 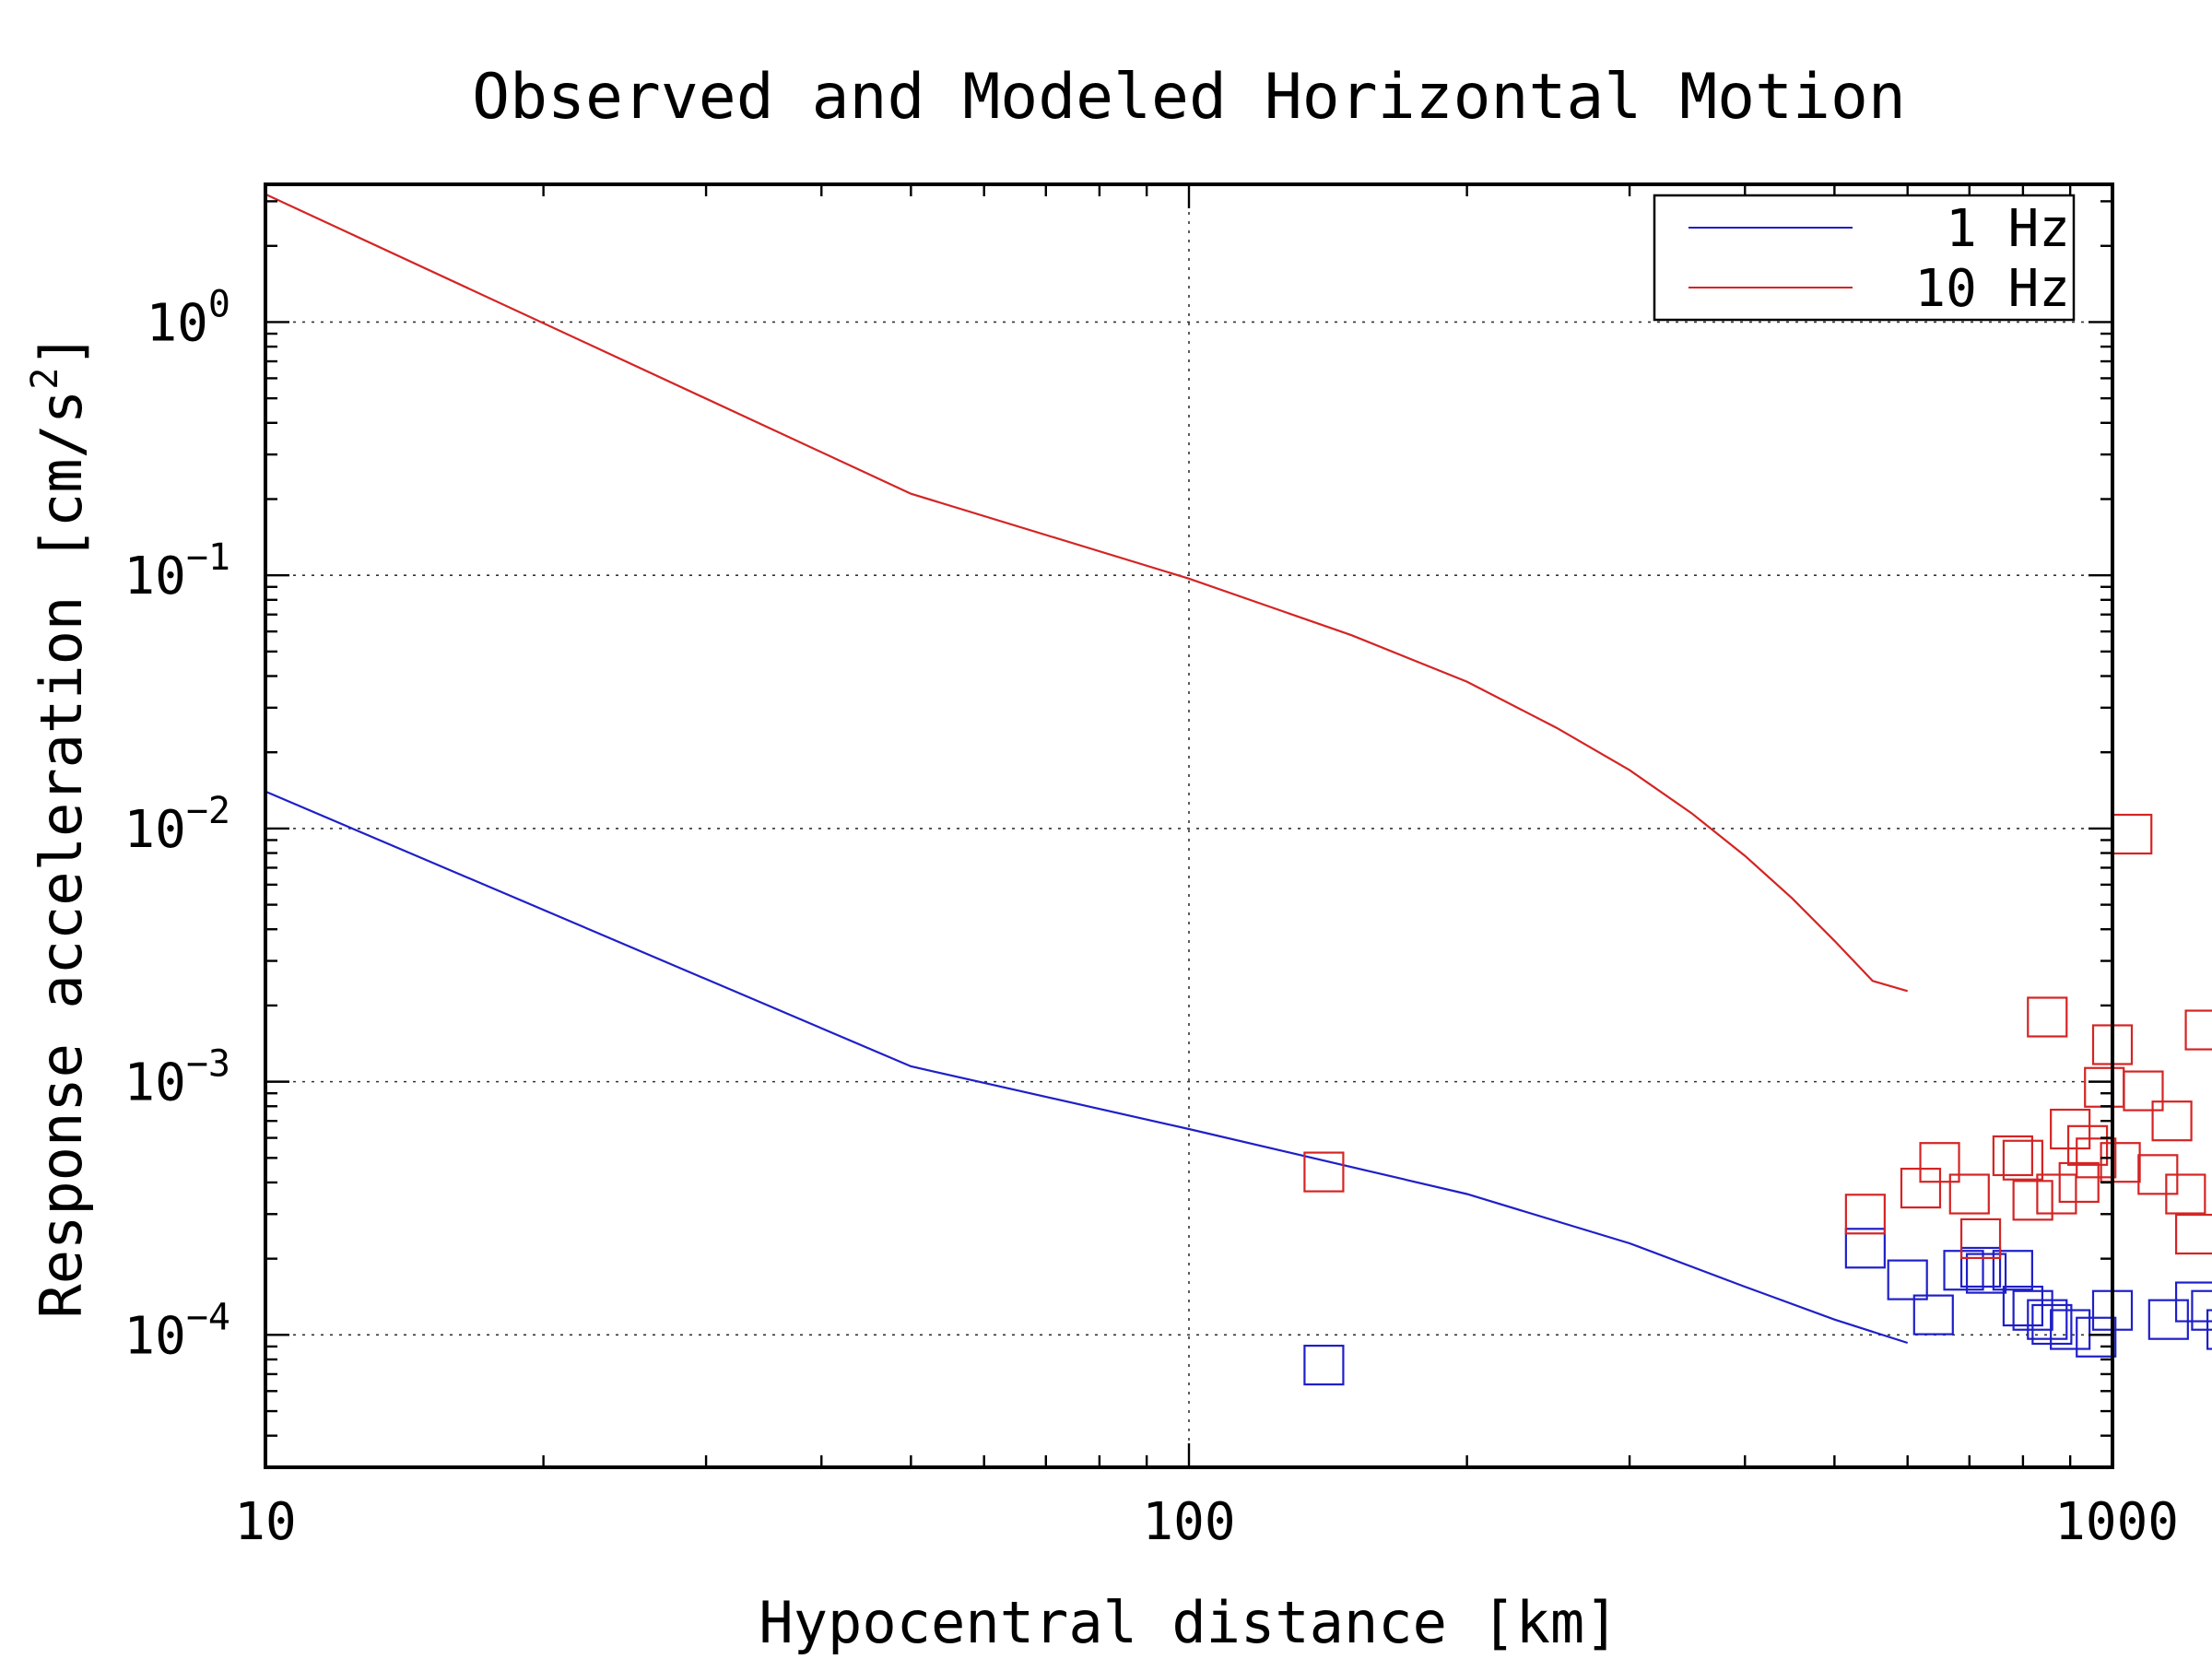 I want to click on y-tick-label: 10⁻², so click(x=177, y=825).